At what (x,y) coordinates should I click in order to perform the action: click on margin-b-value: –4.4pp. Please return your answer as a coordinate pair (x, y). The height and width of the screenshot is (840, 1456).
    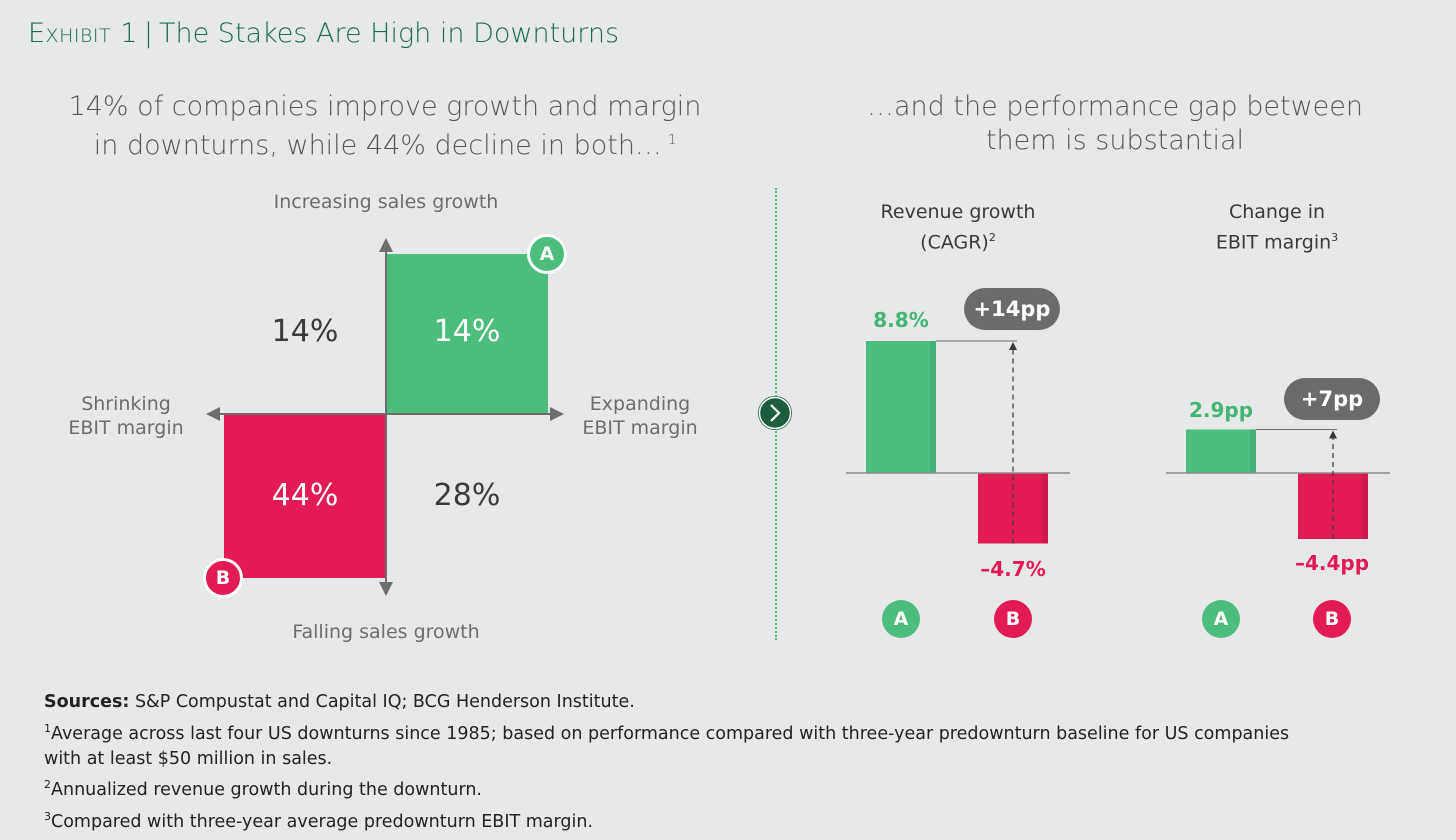
    Looking at the image, I should click on (1332, 563).